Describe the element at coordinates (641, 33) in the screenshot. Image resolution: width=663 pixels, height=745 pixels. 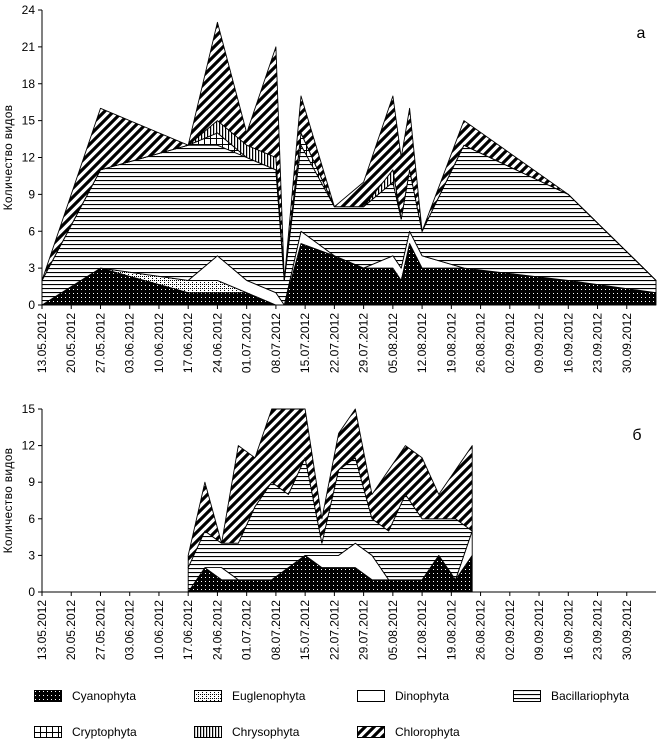
I see `panel-label: а` at that location.